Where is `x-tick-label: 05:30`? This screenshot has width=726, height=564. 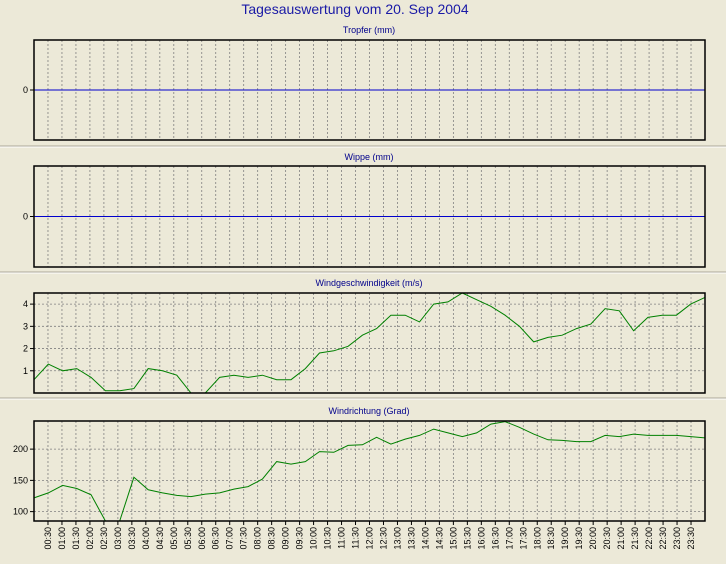
x-tick-label: 05:30 is located at coordinates (188, 538).